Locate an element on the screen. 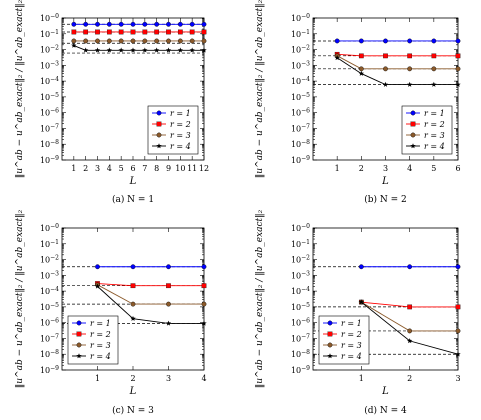 This screenshot has width=481, height=420. y-tick-label-exp: −9 is located at coordinates (305, 368).